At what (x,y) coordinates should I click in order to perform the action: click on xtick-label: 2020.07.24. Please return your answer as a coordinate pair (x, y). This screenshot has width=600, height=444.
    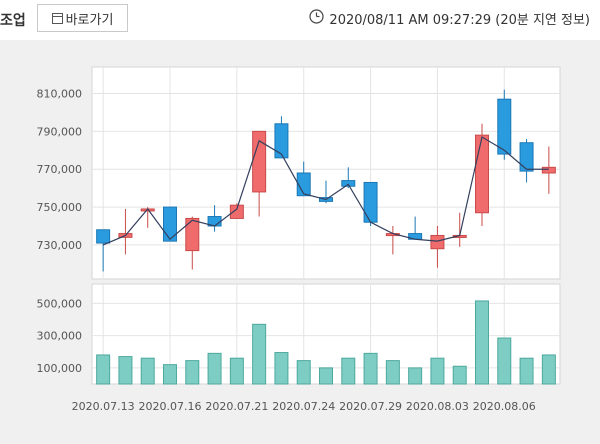
    Looking at the image, I should click on (303, 406).